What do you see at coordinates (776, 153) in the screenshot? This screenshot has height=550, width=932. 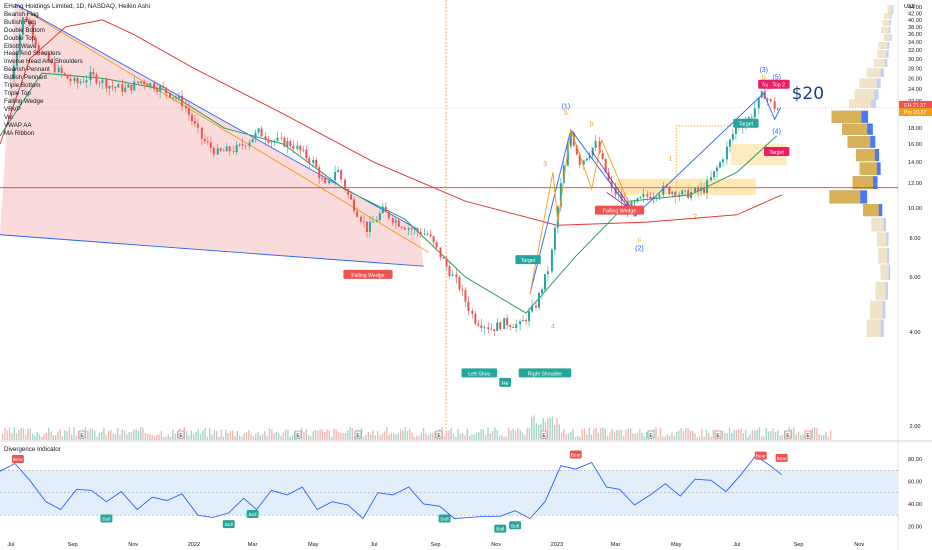 I see `pattern-label: Target` at bounding box center [776, 153].